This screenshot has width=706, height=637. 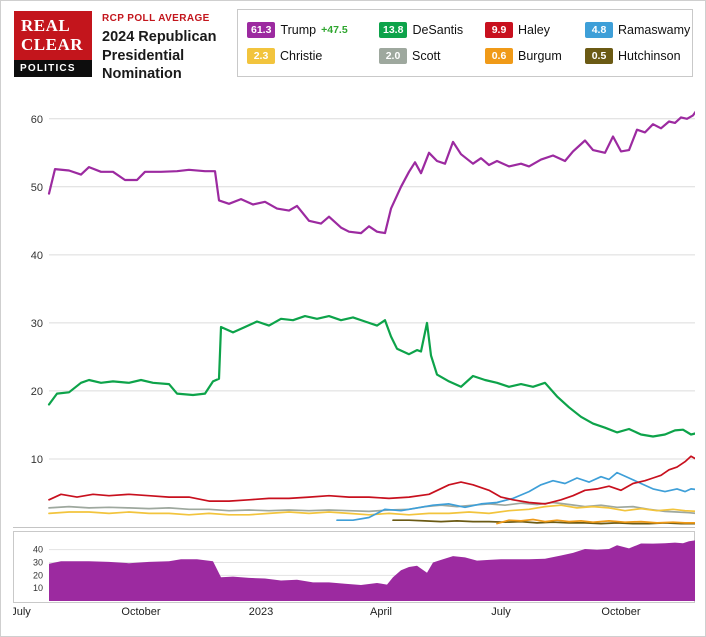 What do you see at coordinates (393, 30) in the screenshot?
I see `legend-value-badge: 13.8` at bounding box center [393, 30].